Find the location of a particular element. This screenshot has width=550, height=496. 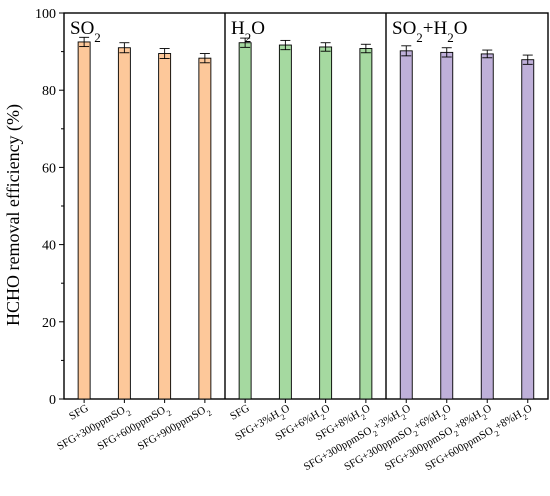

y-tick-label: 80 is located at coordinates (49, 91).